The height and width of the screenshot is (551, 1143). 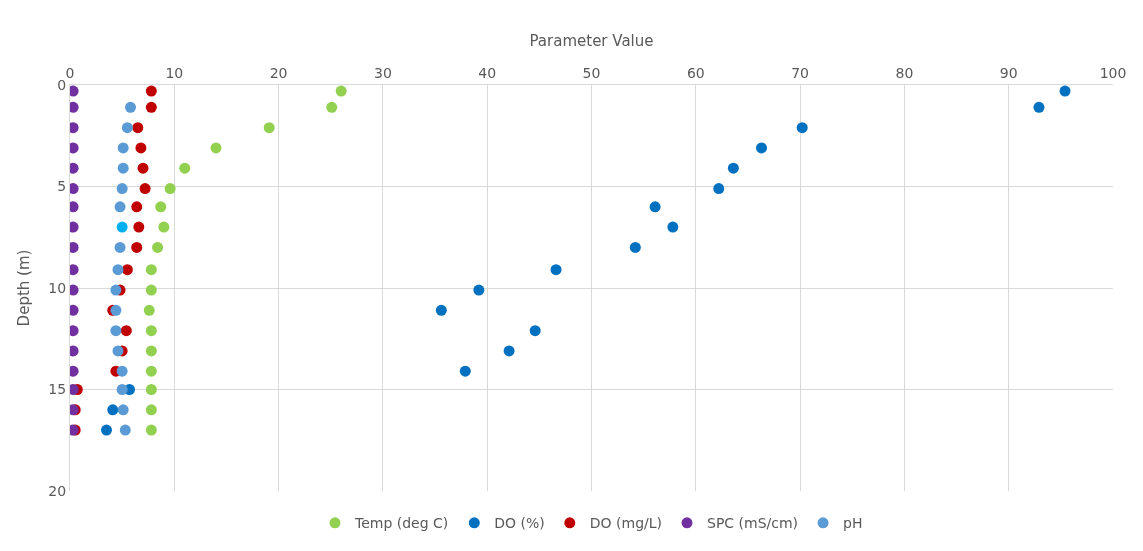 I want to click on x-tick-label: 20, so click(x=278, y=73).